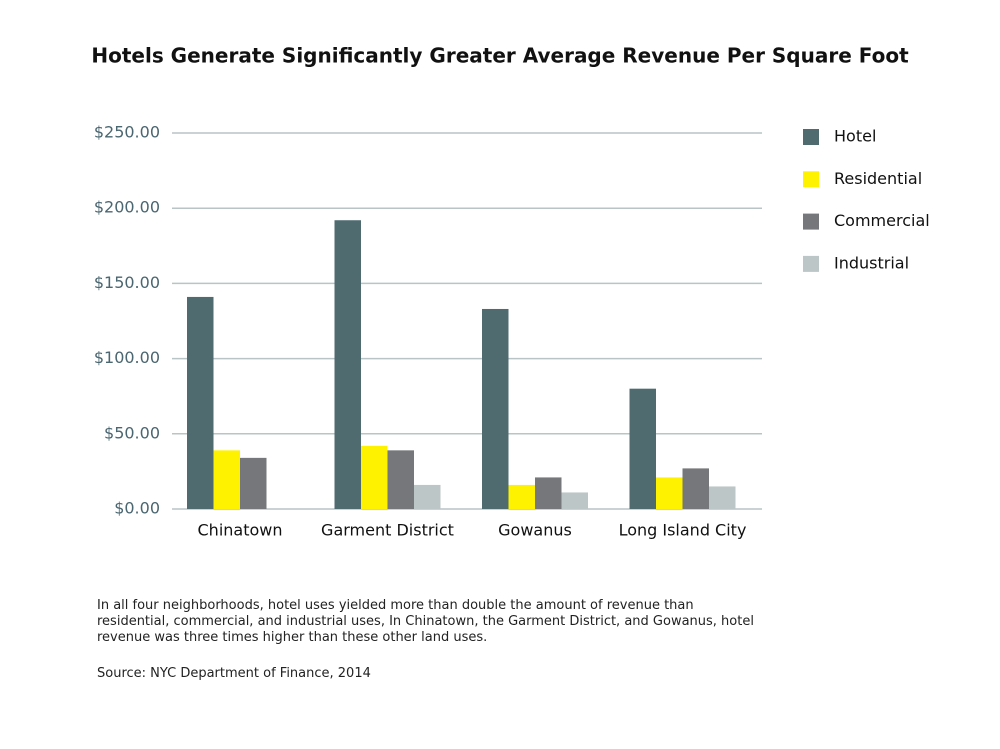  Describe the element at coordinates (882, 220) in the screenshot. I see `legend-label: Commercial` at that location.